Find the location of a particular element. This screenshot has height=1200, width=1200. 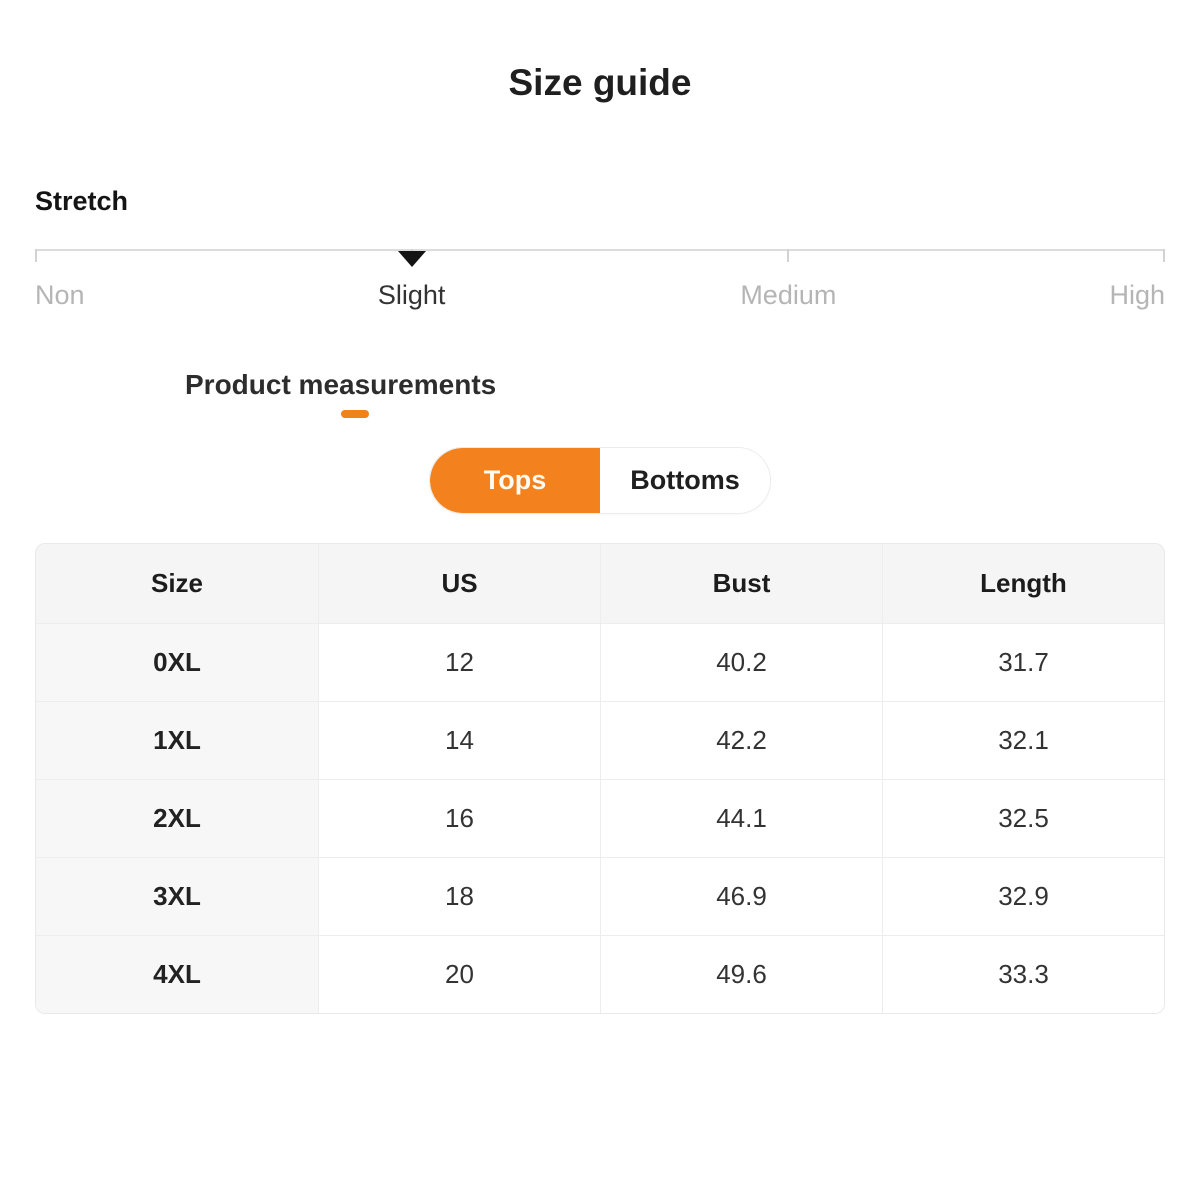

stretch-option-medium: Medium is located at coordinates (788, 295).